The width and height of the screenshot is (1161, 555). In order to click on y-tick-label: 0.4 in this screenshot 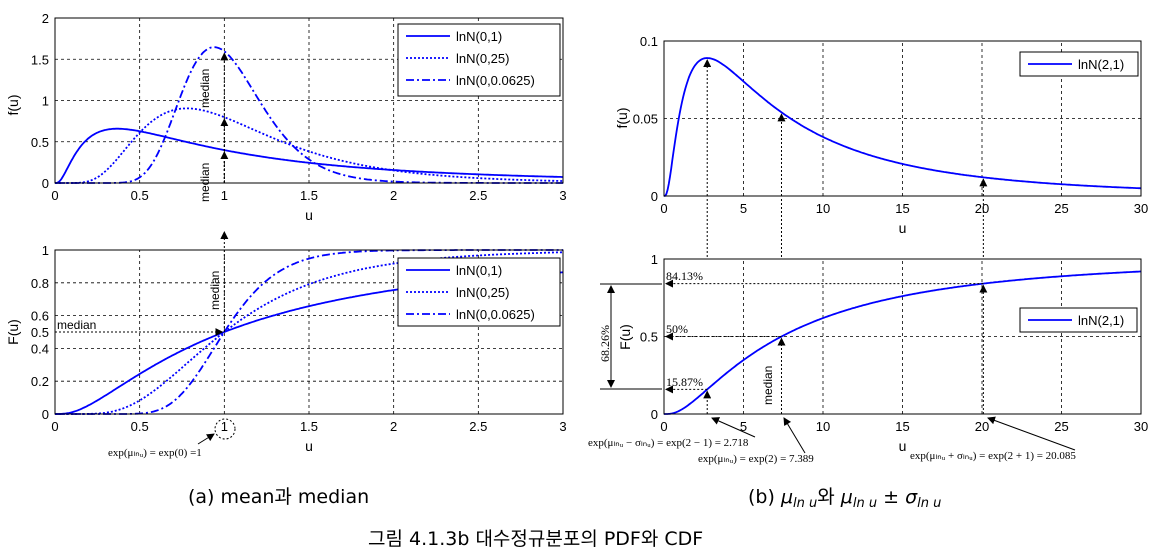, I will do `click(40, 348)`.